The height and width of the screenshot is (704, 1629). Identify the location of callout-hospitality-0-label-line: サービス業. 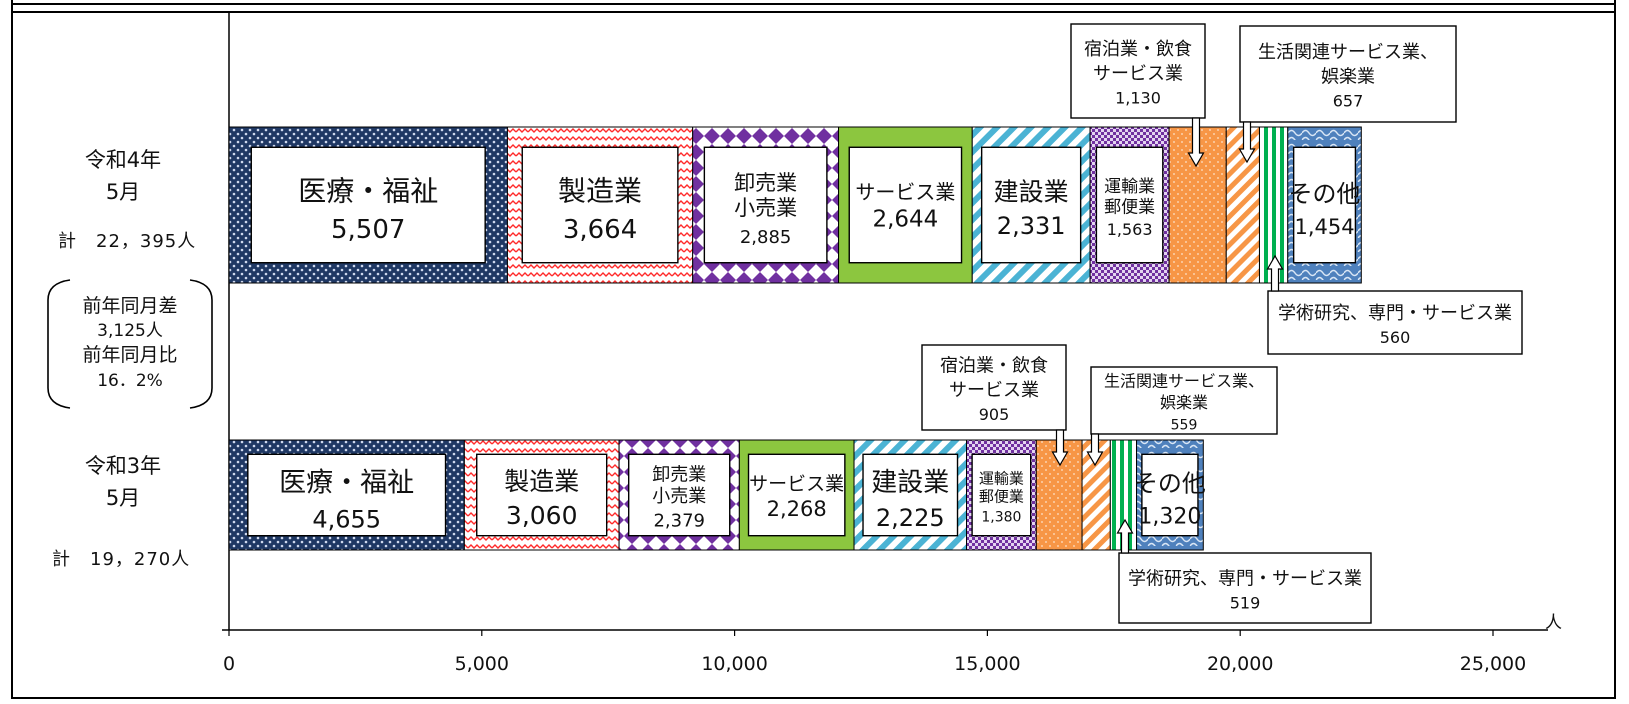
(1138, 73).